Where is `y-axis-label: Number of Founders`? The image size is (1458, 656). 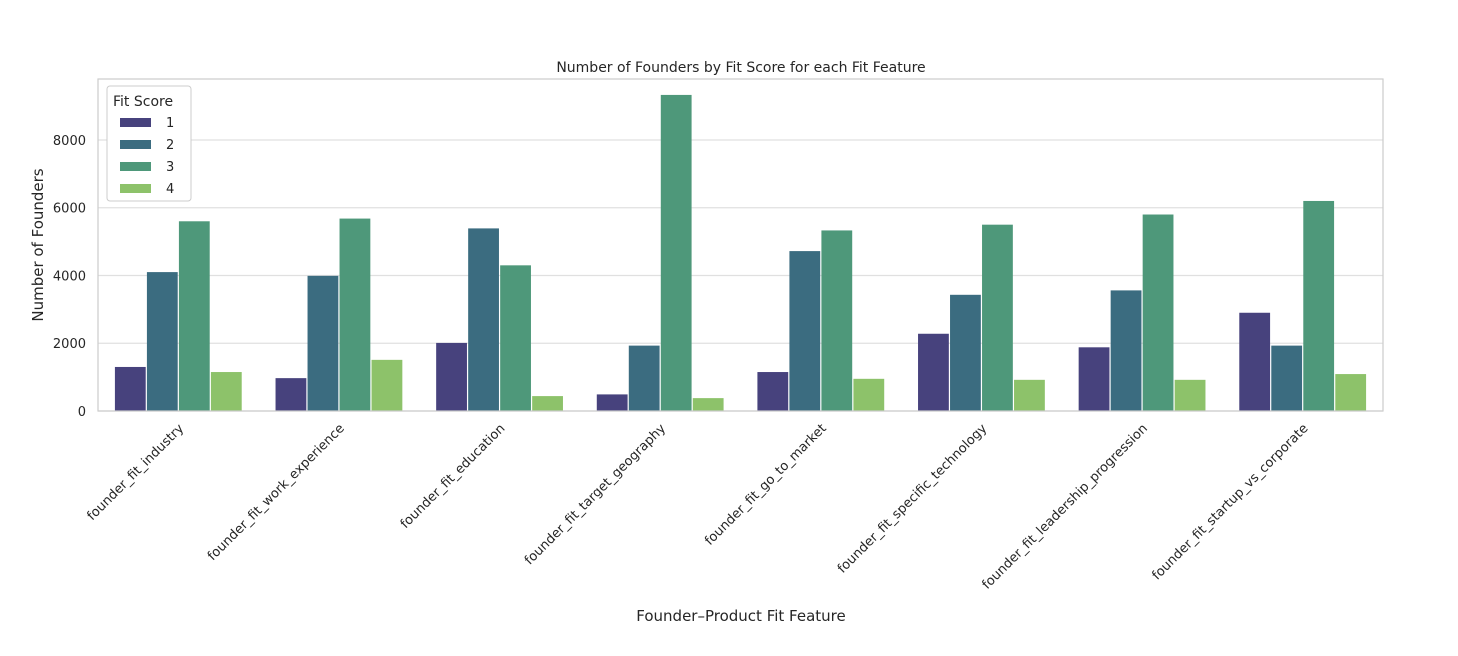
y-axis-label: Number of Founders is located at coordinates (38, 244).